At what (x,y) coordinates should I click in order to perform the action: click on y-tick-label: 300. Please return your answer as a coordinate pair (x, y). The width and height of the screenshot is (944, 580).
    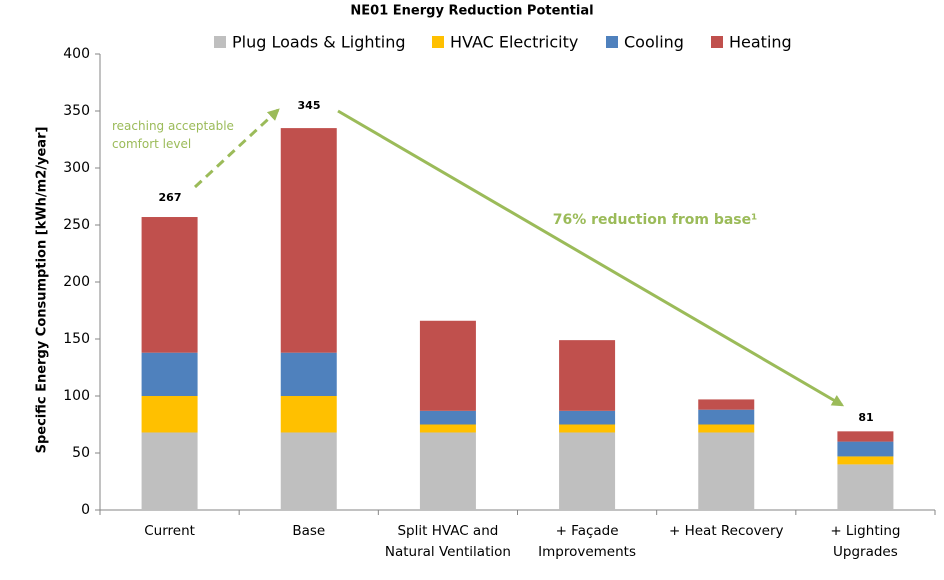
    Looking at the image, I should click on (76, 168).